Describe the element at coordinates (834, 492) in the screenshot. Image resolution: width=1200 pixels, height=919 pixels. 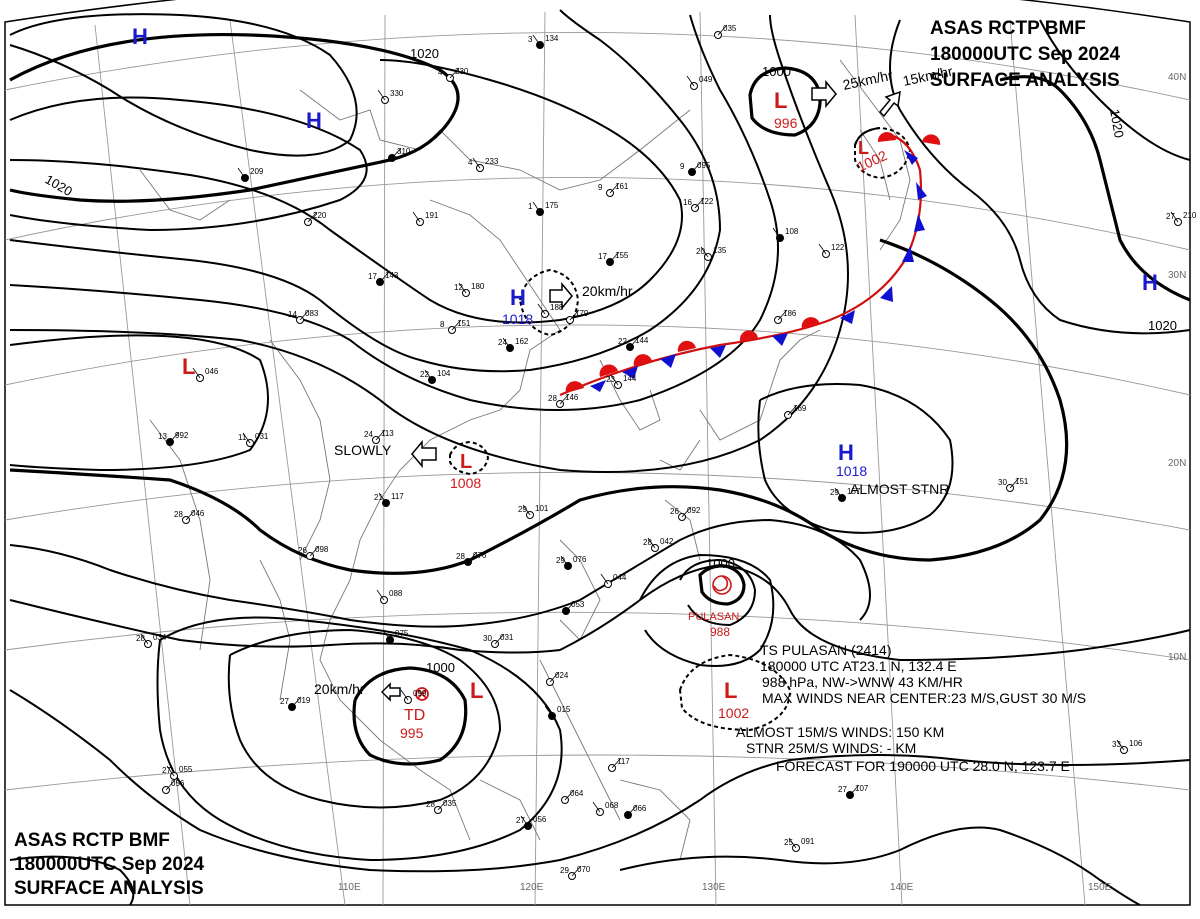
I see `station-temperature: 29` at that location.